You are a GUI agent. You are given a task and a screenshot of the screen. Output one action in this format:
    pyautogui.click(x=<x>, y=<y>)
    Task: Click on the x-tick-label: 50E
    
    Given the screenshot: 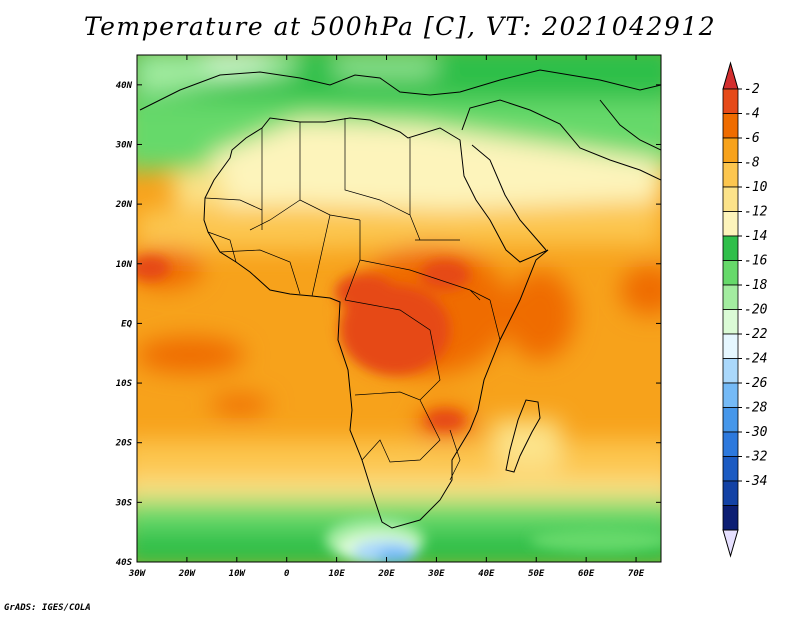 What is the action you would take?
    pyautogui.click(x=536, y=574)
    